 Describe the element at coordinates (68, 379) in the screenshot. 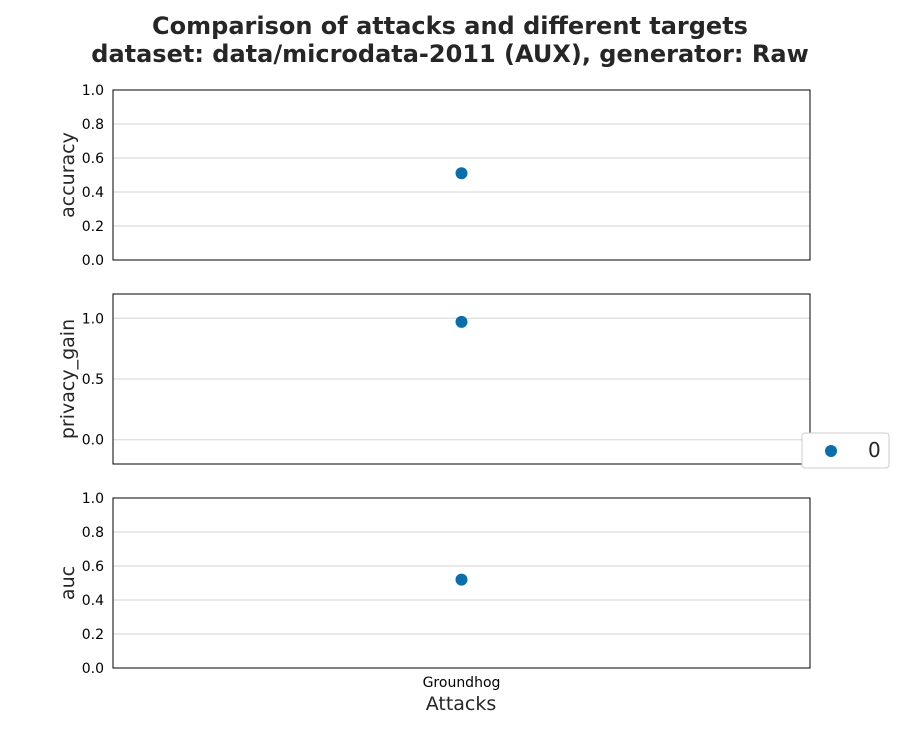

I see `y-axis-label: privacy_gain` at that location.